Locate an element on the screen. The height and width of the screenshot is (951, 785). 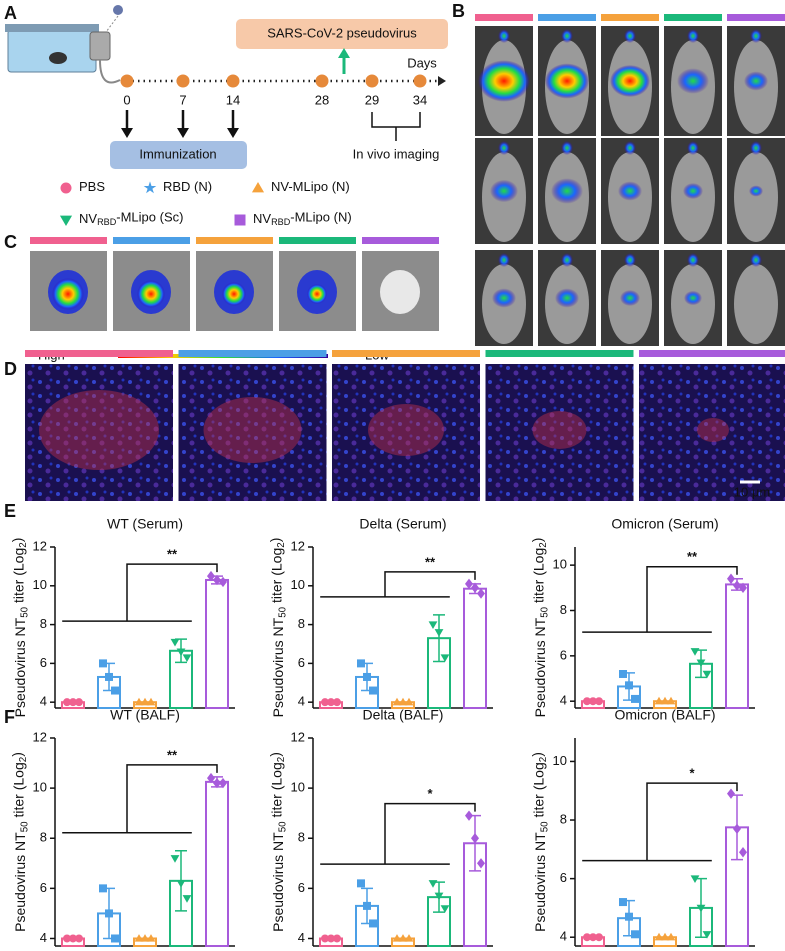
mouse-body is located at coordinates (756, 197).